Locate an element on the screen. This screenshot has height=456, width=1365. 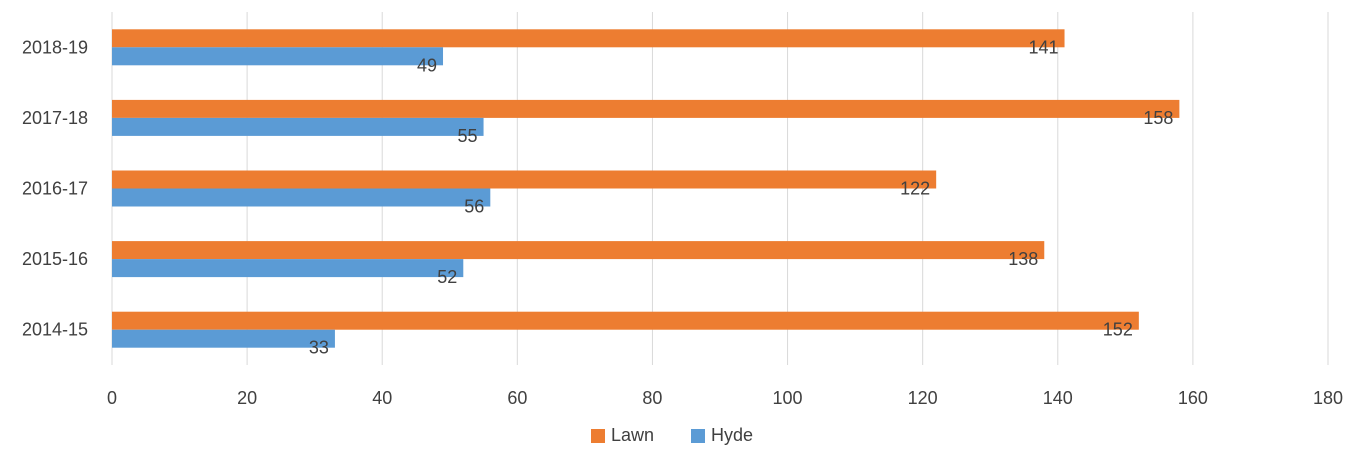
x-tick-label: 40 is located at coordinates (382, 398).